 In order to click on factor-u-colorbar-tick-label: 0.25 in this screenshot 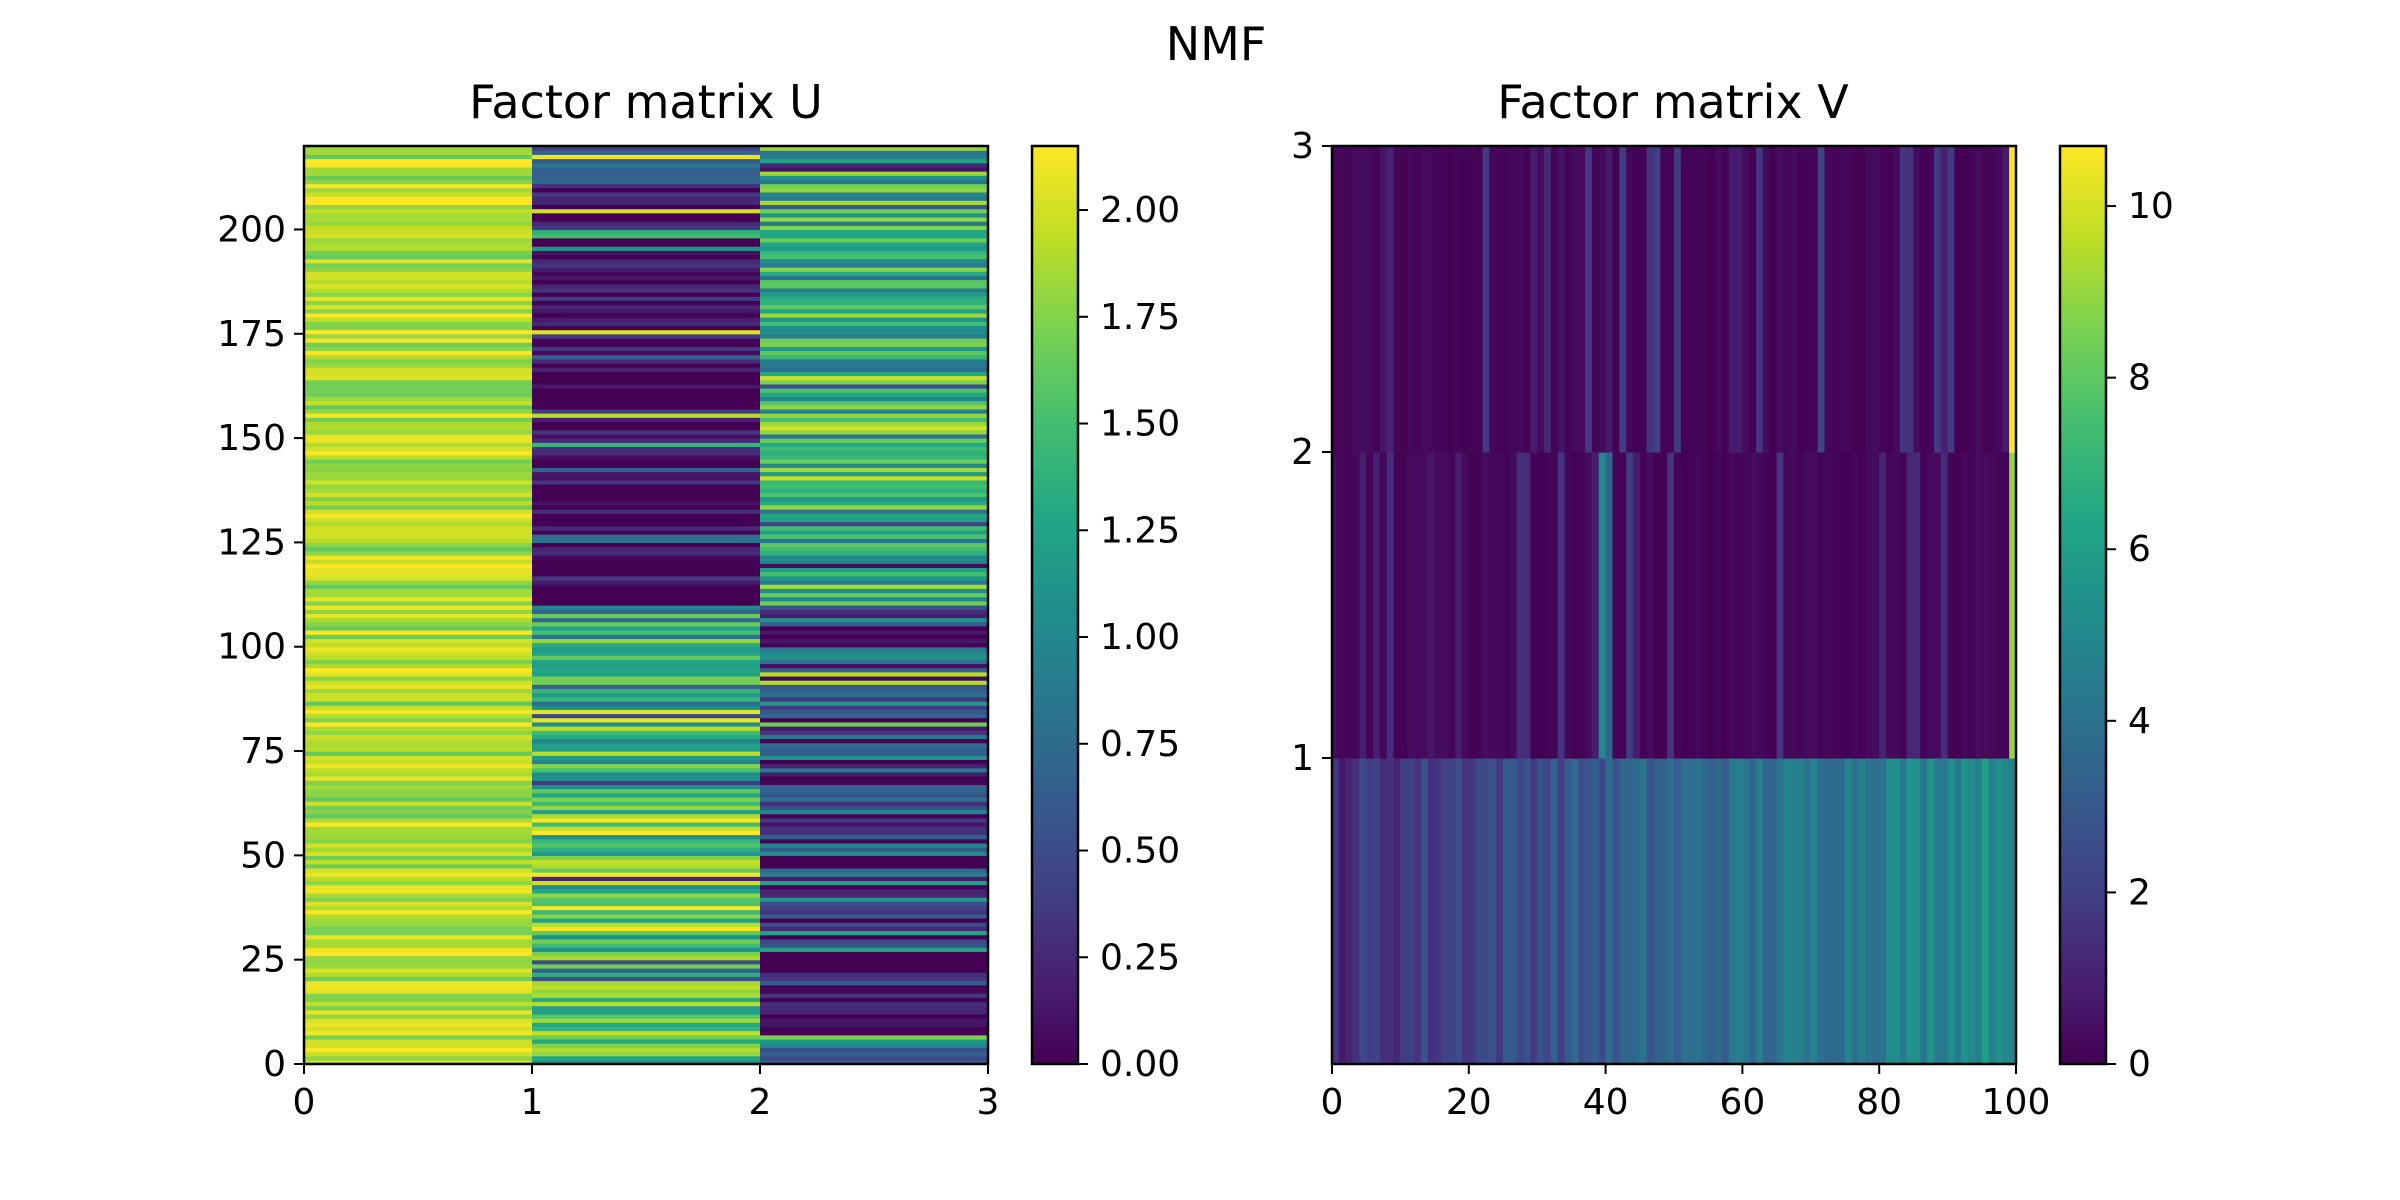, I will do `click(1140, 957)`.